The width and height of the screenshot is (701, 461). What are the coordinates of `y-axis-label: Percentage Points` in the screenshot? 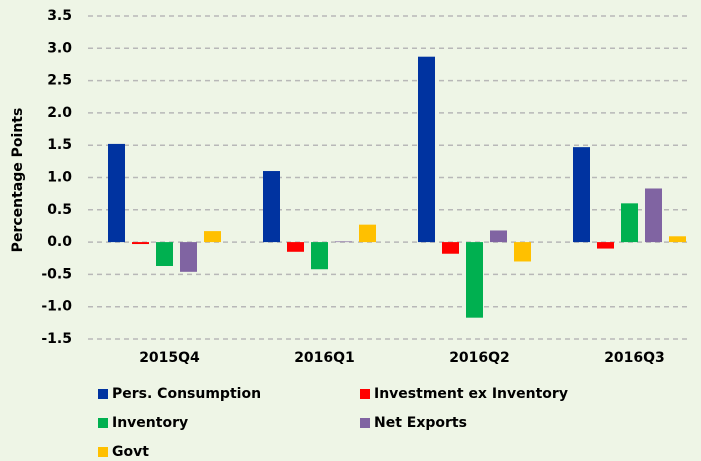 It's located at (18, 180).